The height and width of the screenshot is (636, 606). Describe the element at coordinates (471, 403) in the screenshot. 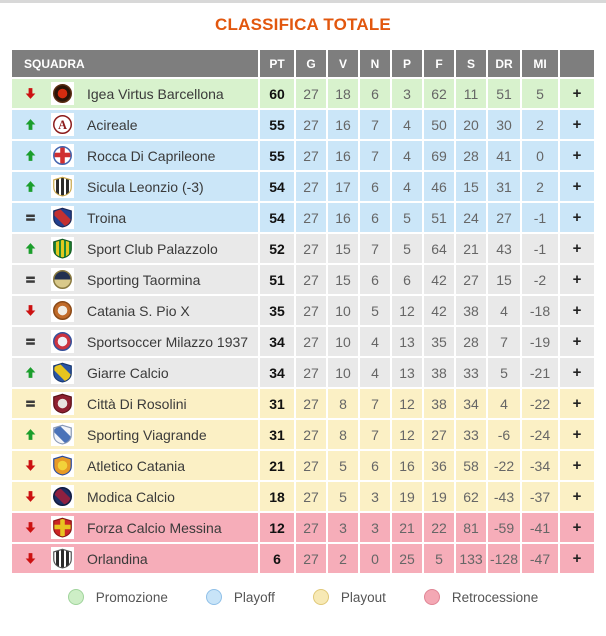

I see `stat-s: 34` at that location.